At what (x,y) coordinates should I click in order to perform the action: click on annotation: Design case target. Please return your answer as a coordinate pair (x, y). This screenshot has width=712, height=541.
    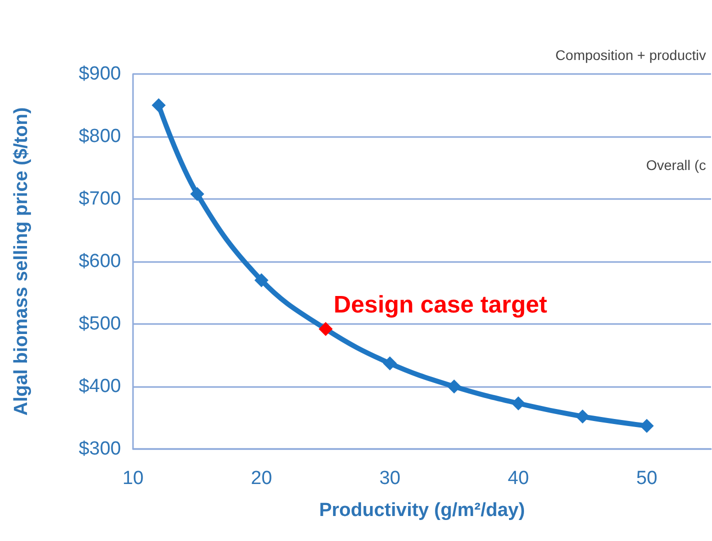
    Looking at the image, I should click on (441, 305).